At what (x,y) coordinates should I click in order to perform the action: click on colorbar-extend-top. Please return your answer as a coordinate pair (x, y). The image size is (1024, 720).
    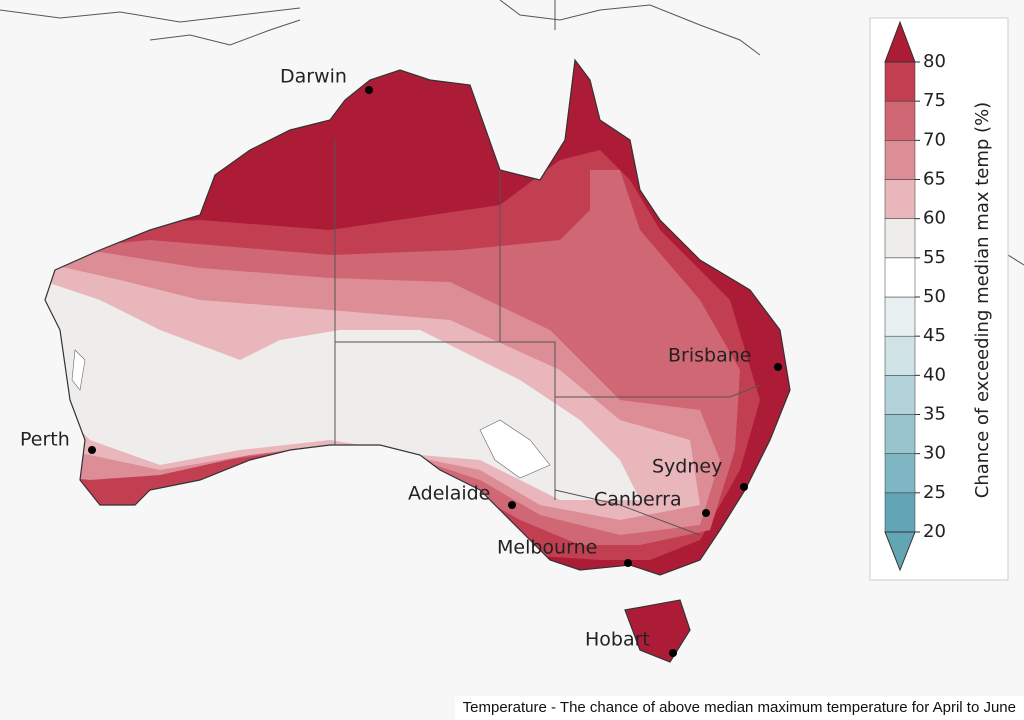
    Looking at the image, I should click on (900, 41).